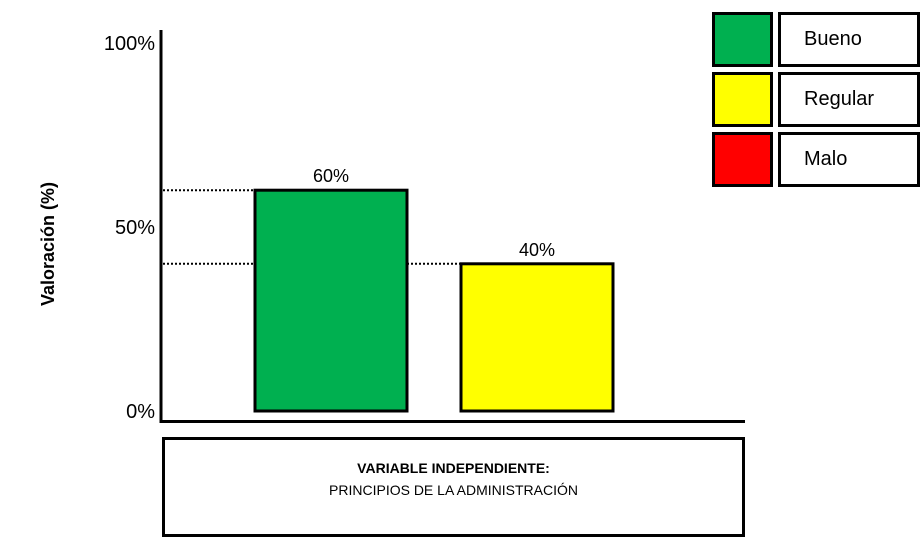 The height and width of the screenshot is (537, 923). I want to click on legend-label-bueno: Bueno, so click(849, 39).